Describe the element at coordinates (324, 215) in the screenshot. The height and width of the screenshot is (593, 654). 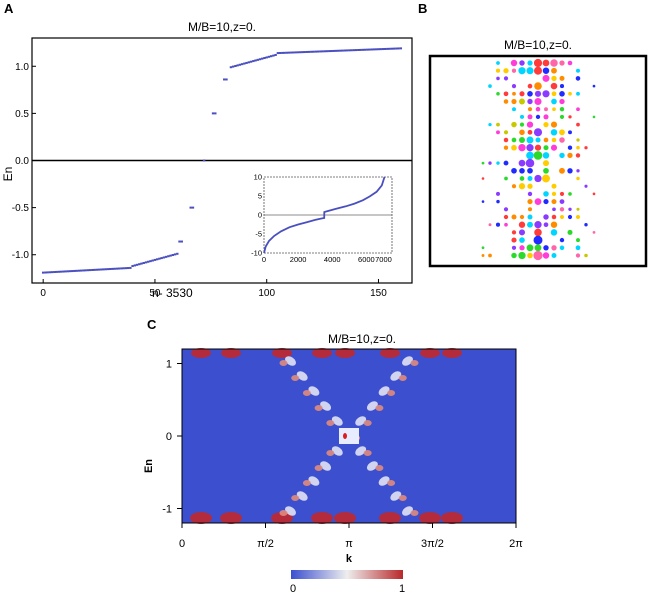
I see `panel-a-inset-line` at that location.